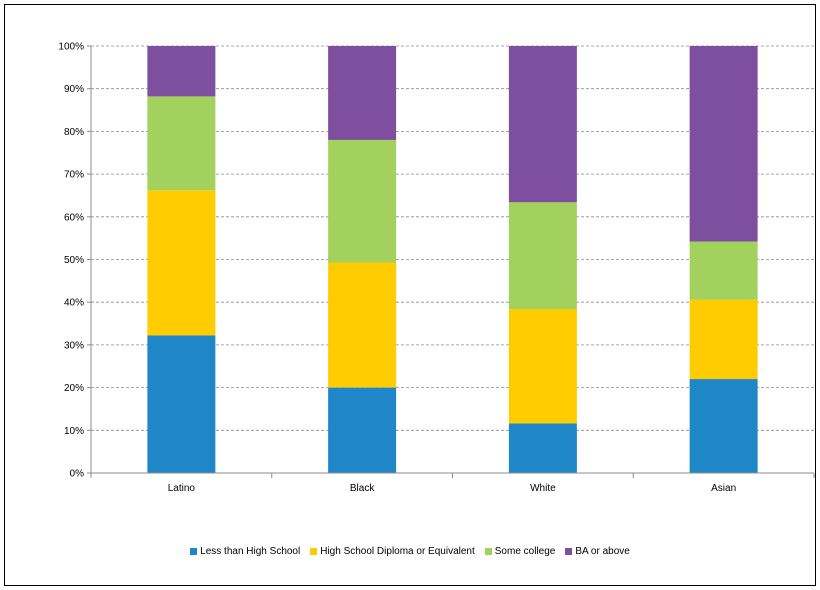 The image size is (820, 590). Describe the element at coordinates (181, 263) in the screenshot. I see `bar-latino-high-school-diploma-or-equivalent` at that location.